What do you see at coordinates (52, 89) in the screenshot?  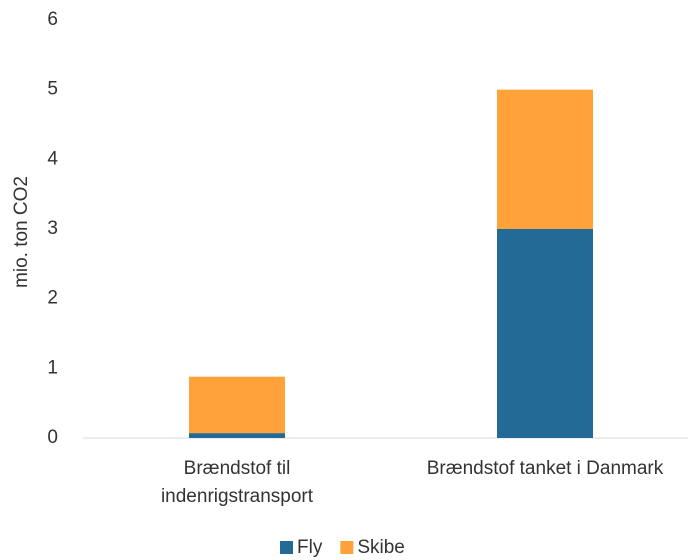 I see `y-tick-label: 5` at bounding box center [52, 89].